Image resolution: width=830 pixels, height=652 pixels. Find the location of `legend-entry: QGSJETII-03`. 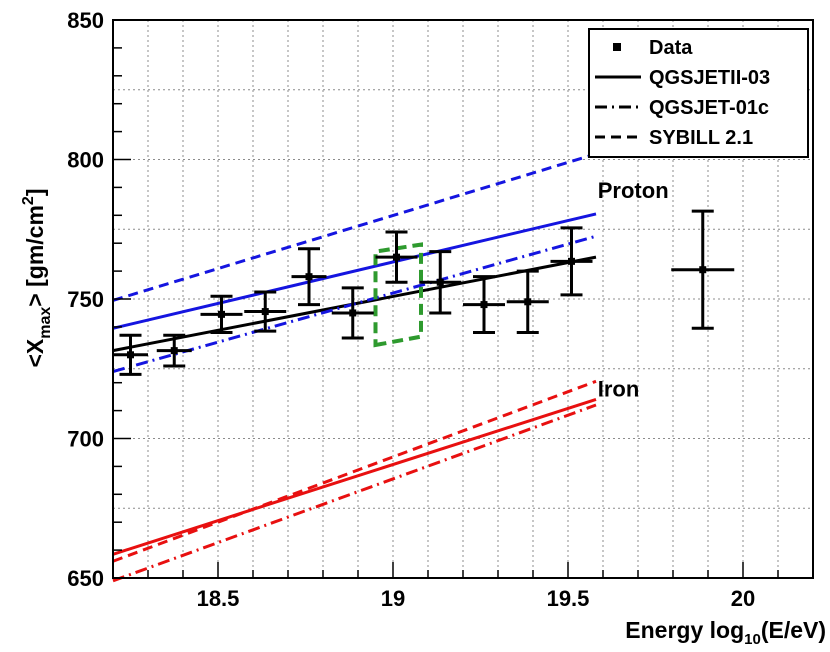

legend-entry: QGSJETII-03 is located at coordinates (682, 78).